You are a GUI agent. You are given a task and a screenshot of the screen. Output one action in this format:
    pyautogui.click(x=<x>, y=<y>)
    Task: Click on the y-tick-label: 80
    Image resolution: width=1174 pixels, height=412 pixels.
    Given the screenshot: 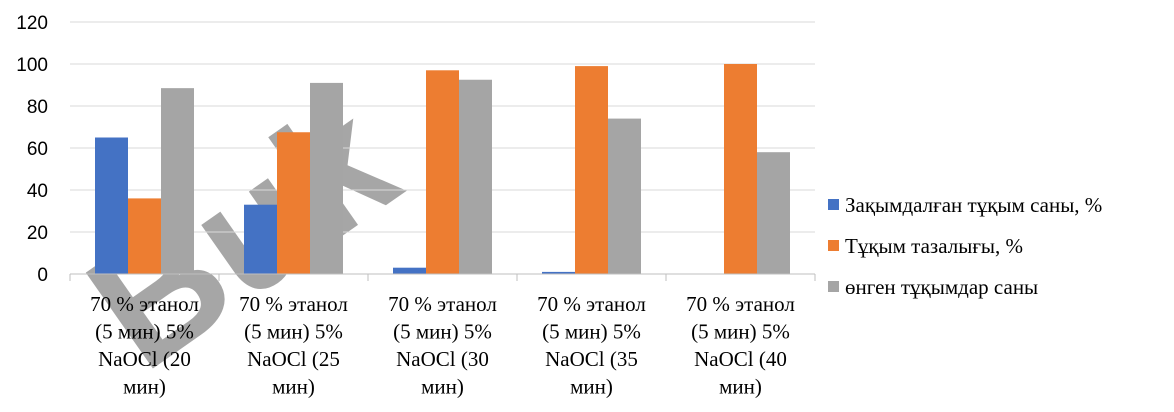 What is the action you would take?
    pyautogui.click(x=37, y=107)
    